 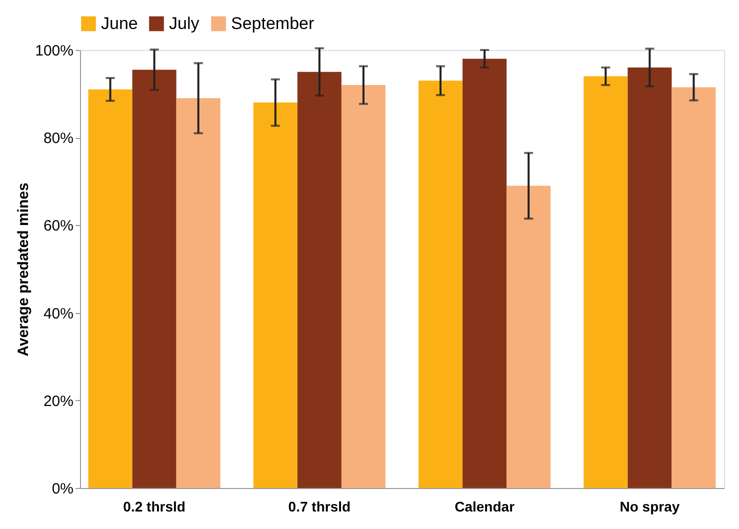 I want to click on y-tick-label: 60%, so click(x=58, y=226).